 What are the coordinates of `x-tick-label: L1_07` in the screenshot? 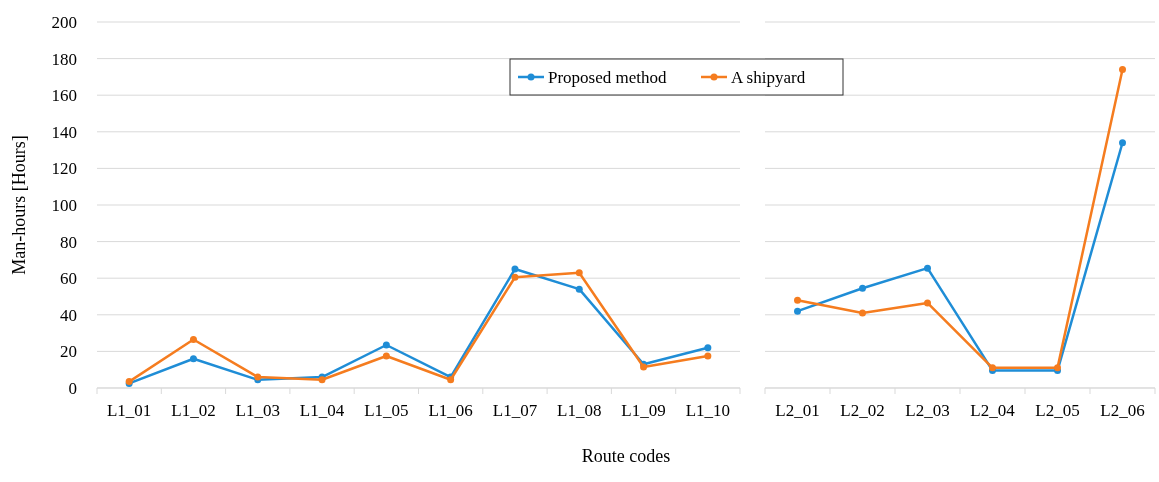 It's located at (515, 410).